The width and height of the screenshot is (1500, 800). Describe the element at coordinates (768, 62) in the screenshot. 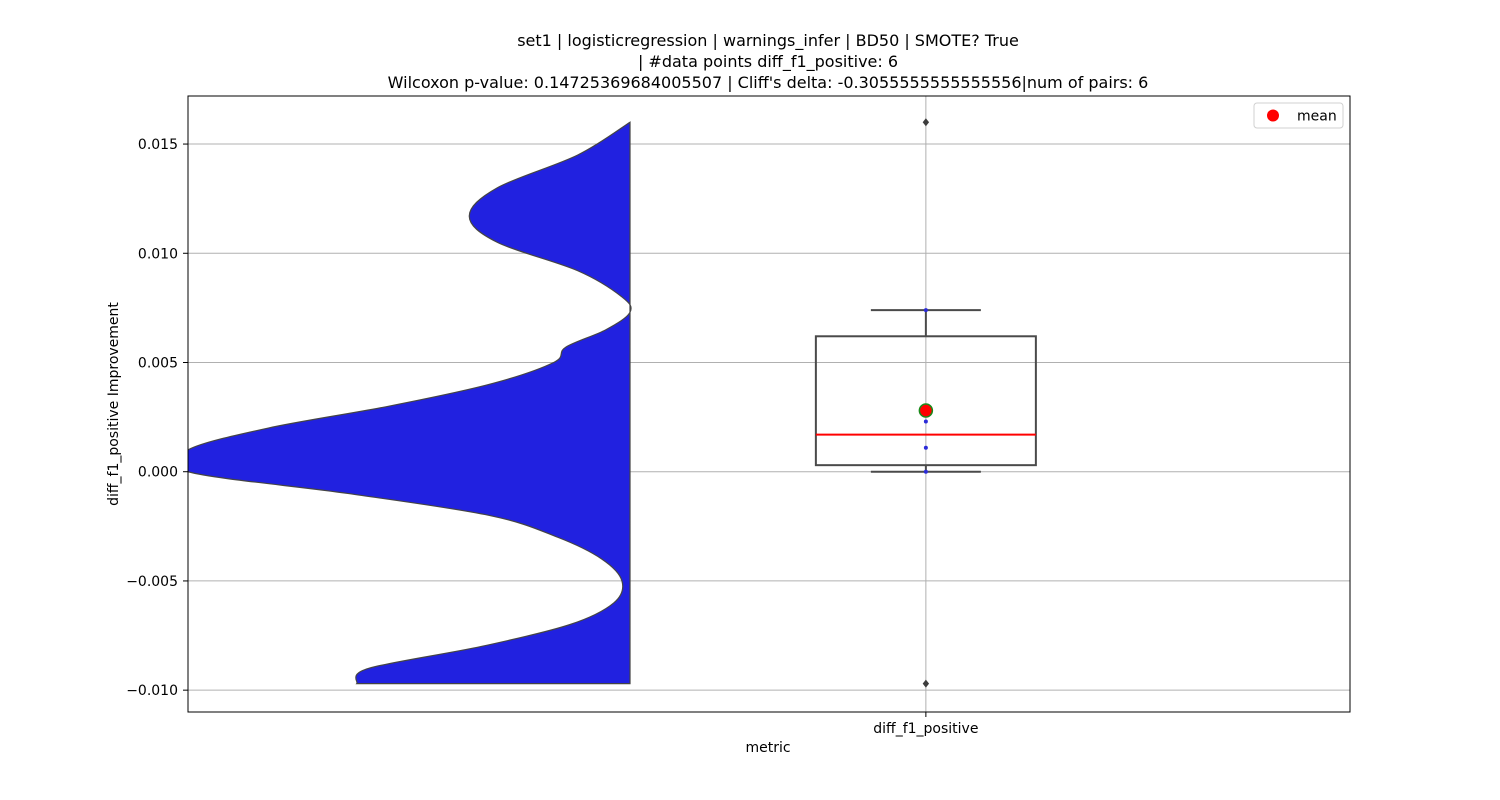

I see `chart-title-line-2: | #data points diff_f1_positive: 6` at that location.